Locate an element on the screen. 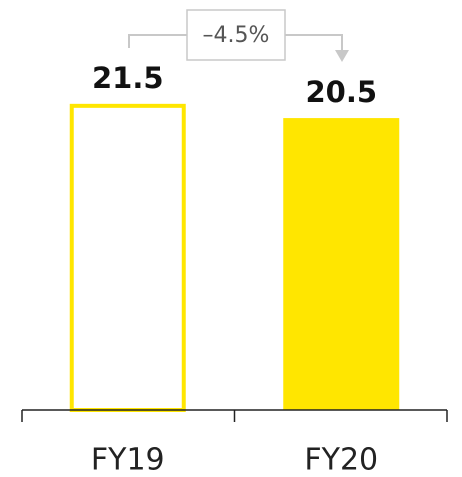 Image resolution: width=462 pixels, height=477 pixels. annotation-box is located at coordinates (236, 35).